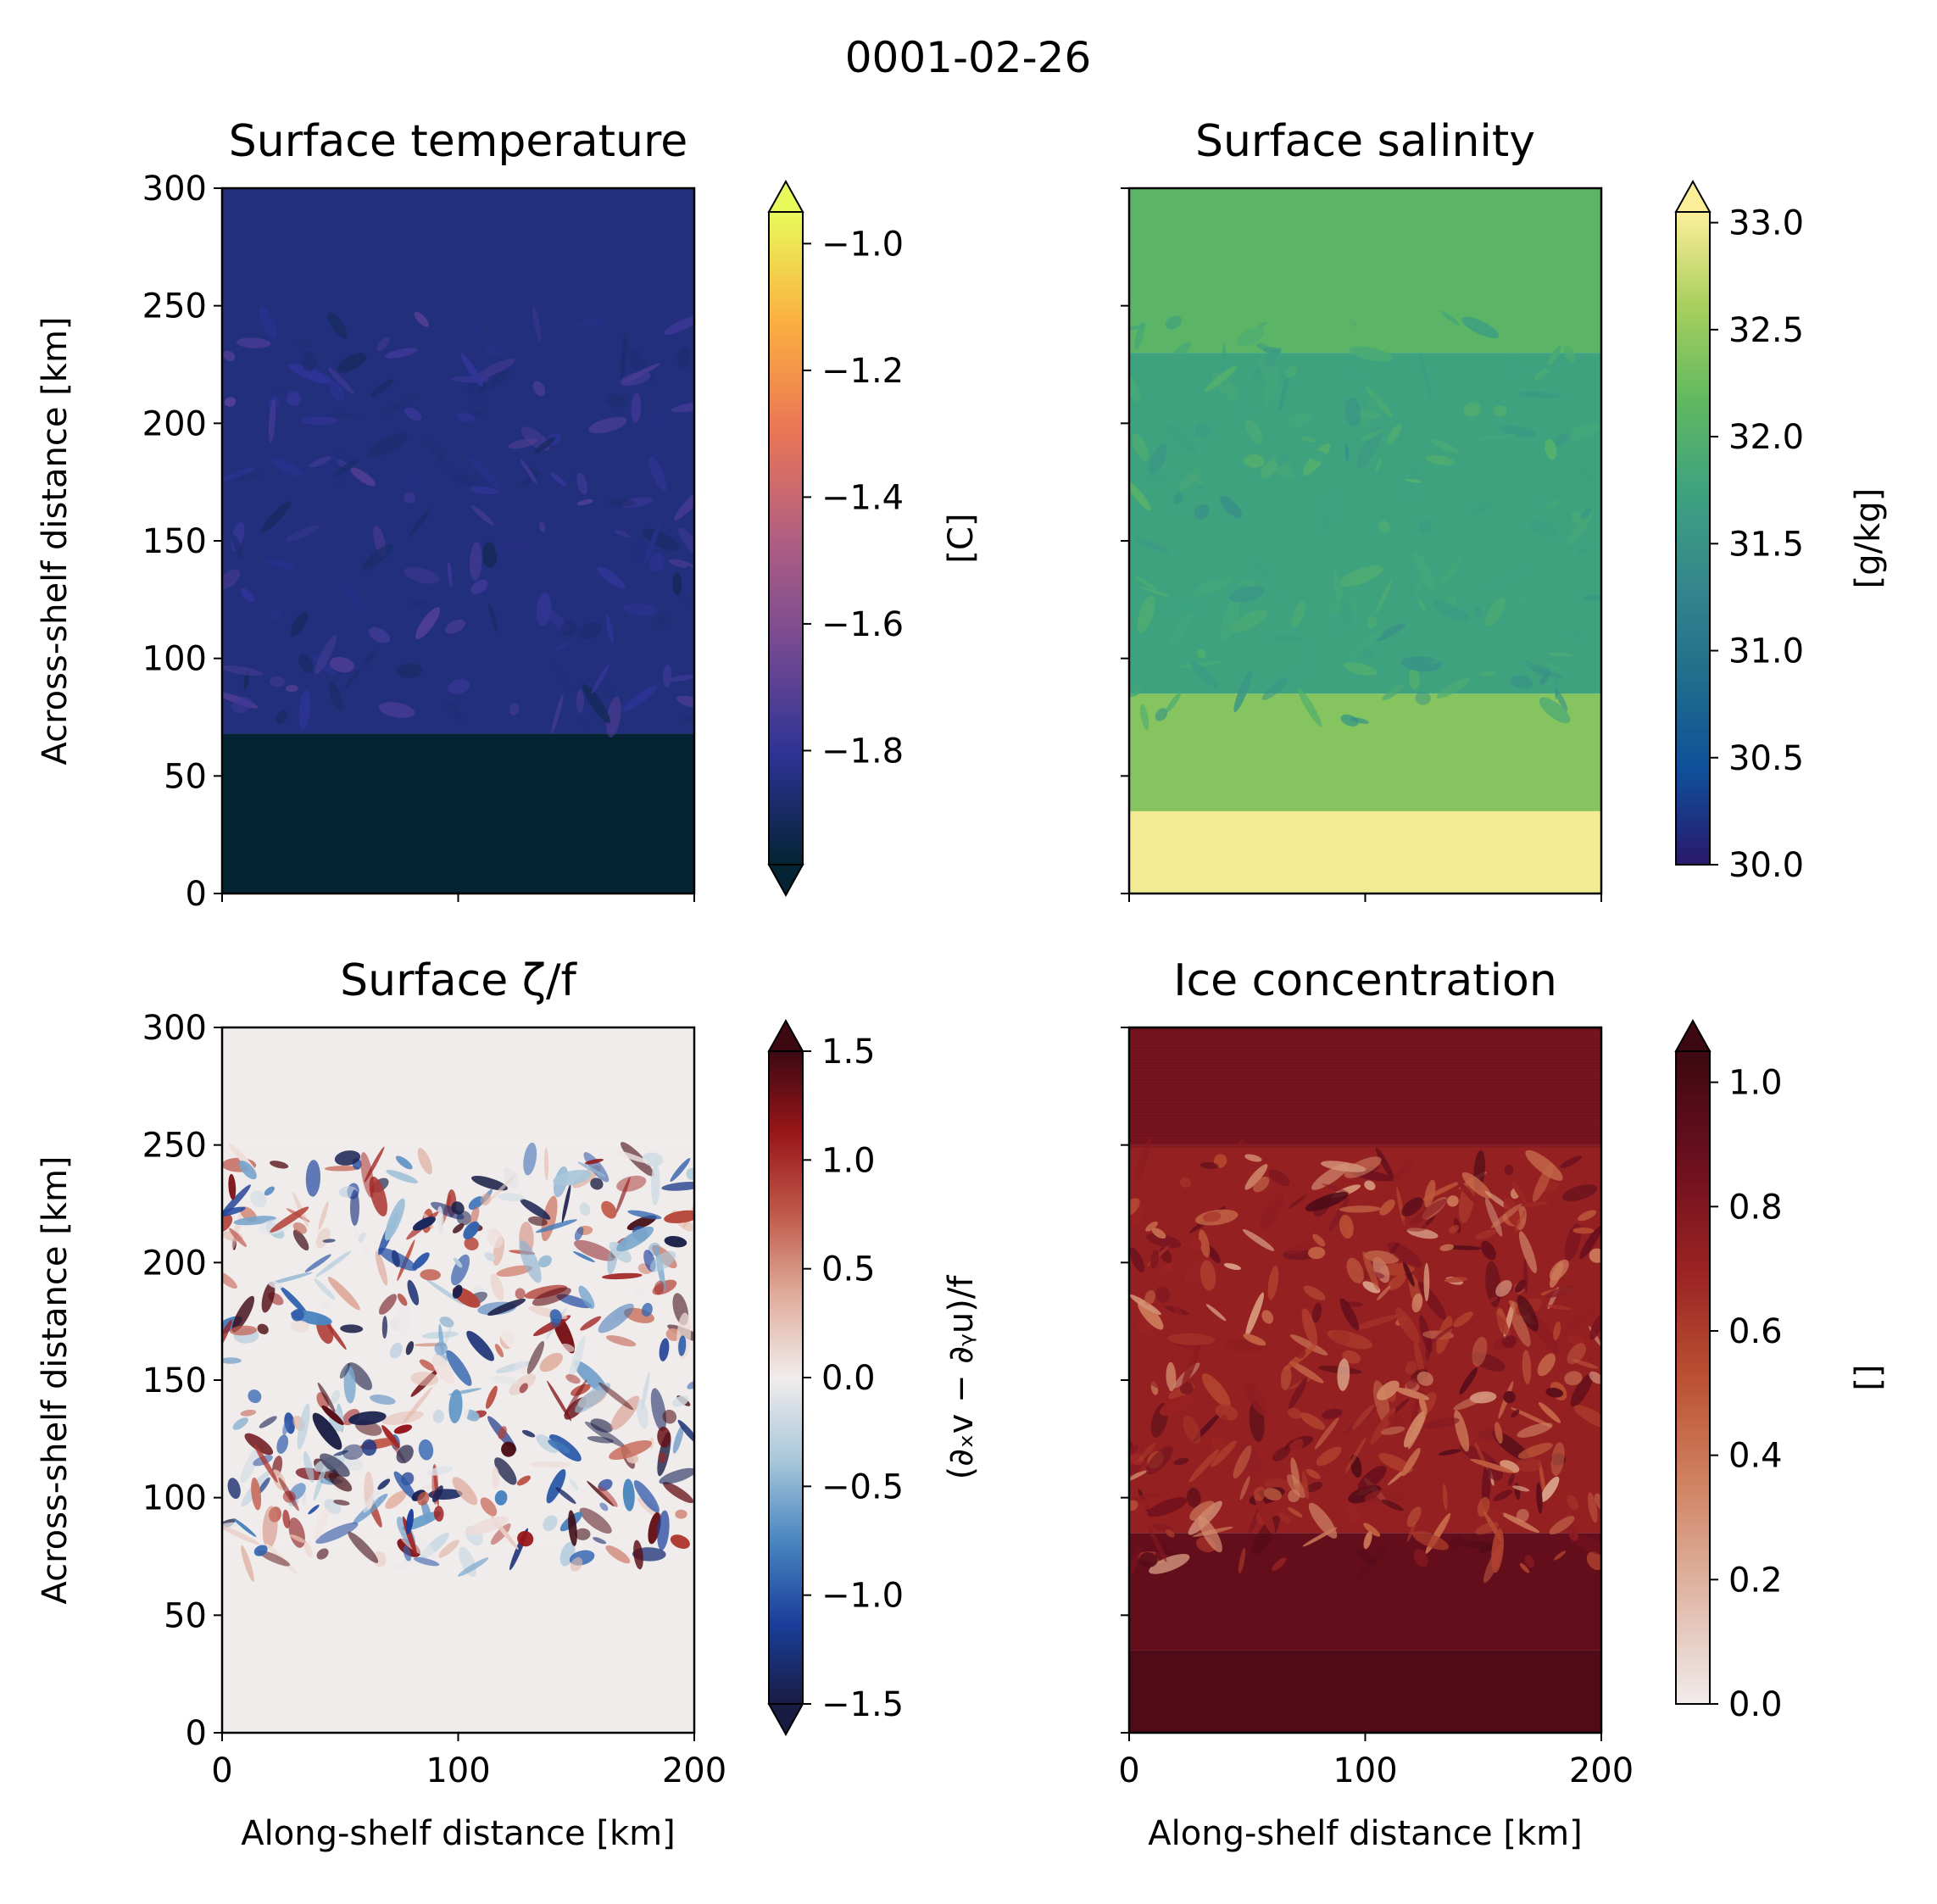  I want to click on colorbar-tick-label: 1.0, so click(1755, 1083).